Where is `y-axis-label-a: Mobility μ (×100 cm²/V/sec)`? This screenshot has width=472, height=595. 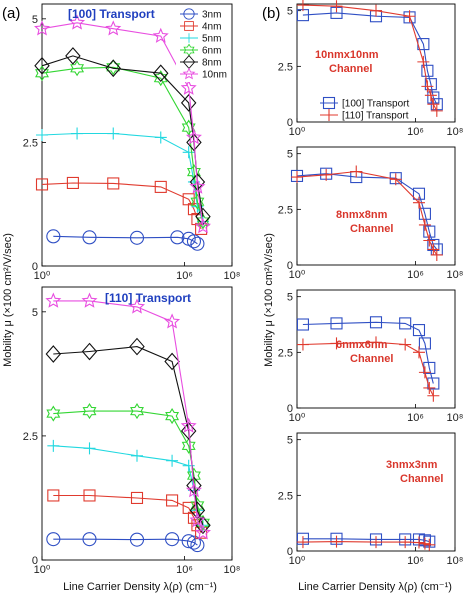 y-axis-label-a: Mobility μ (×100 cm²/V/sec) is located at coordinates (8, 300).